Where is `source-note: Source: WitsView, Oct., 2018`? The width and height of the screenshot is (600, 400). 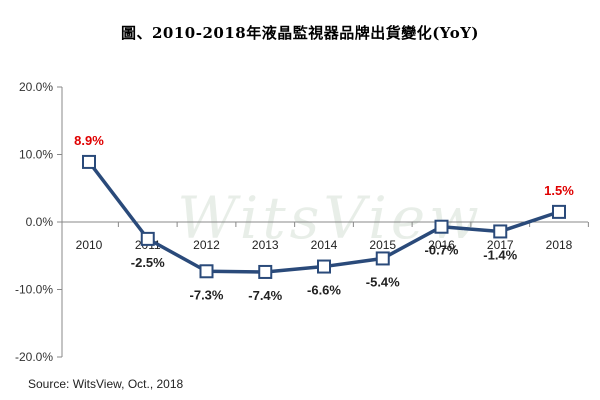 source-note: Source: WitsView, Oct., 2018 is located at coordinates (106, 384).